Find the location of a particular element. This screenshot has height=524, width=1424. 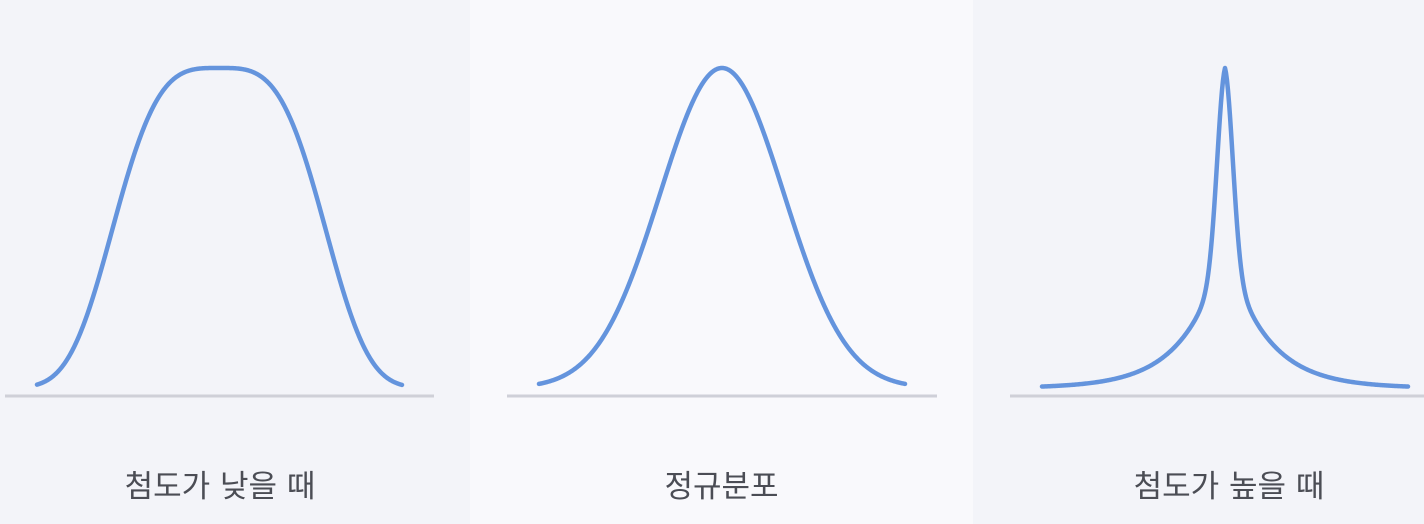

label-high-kurtosis: 첨도가 높을 때 is located at coordinates (1229, 487).